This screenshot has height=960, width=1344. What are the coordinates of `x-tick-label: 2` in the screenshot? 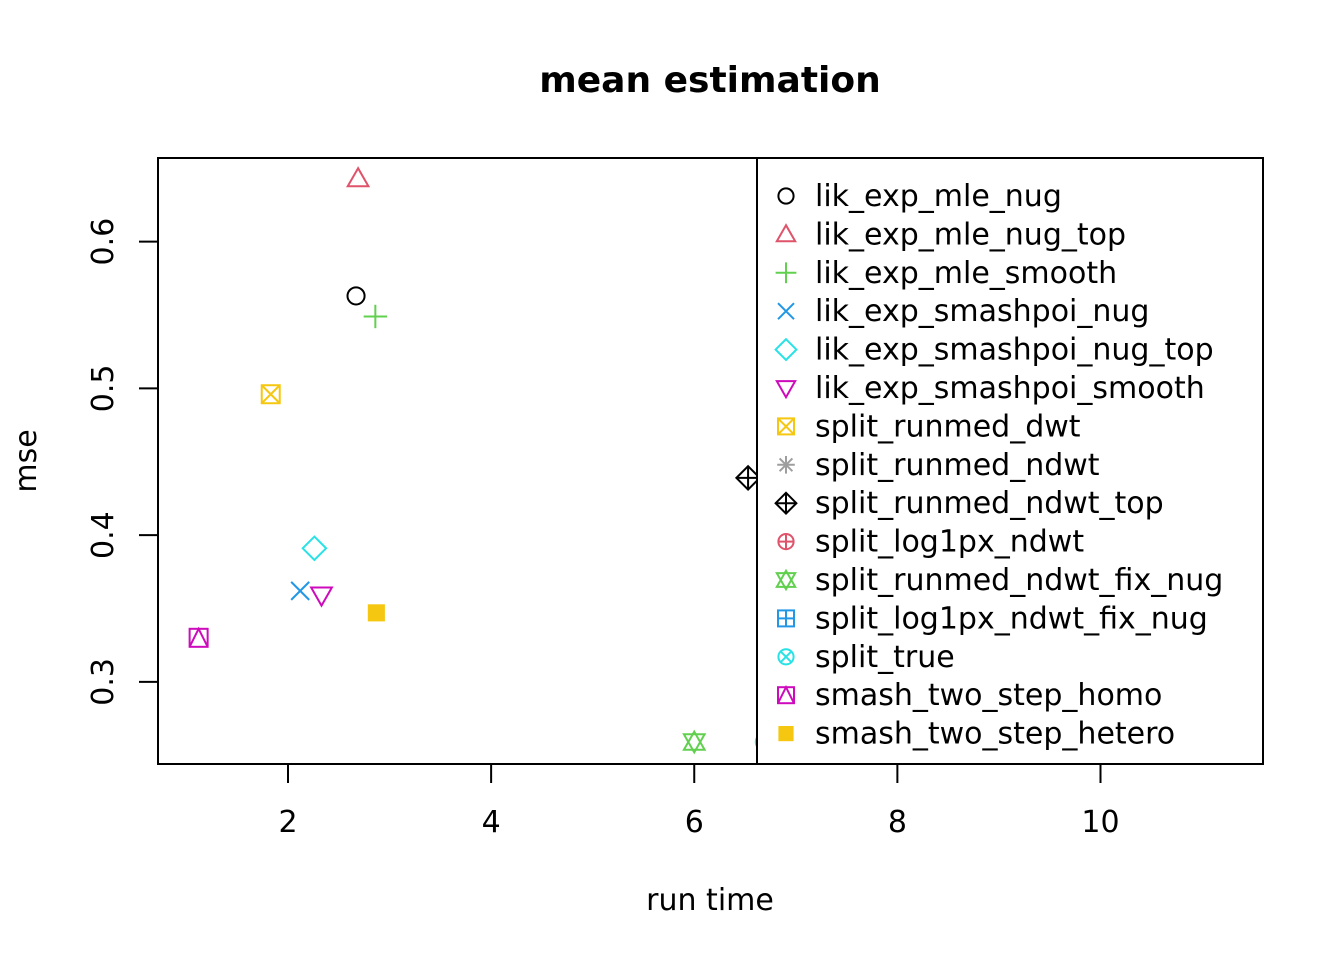 It's located at (287, 822).